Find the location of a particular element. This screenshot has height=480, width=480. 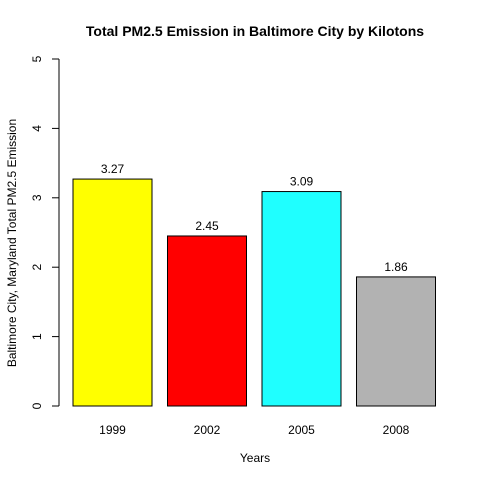

bar-2008 is located at coordinates (396, 341).